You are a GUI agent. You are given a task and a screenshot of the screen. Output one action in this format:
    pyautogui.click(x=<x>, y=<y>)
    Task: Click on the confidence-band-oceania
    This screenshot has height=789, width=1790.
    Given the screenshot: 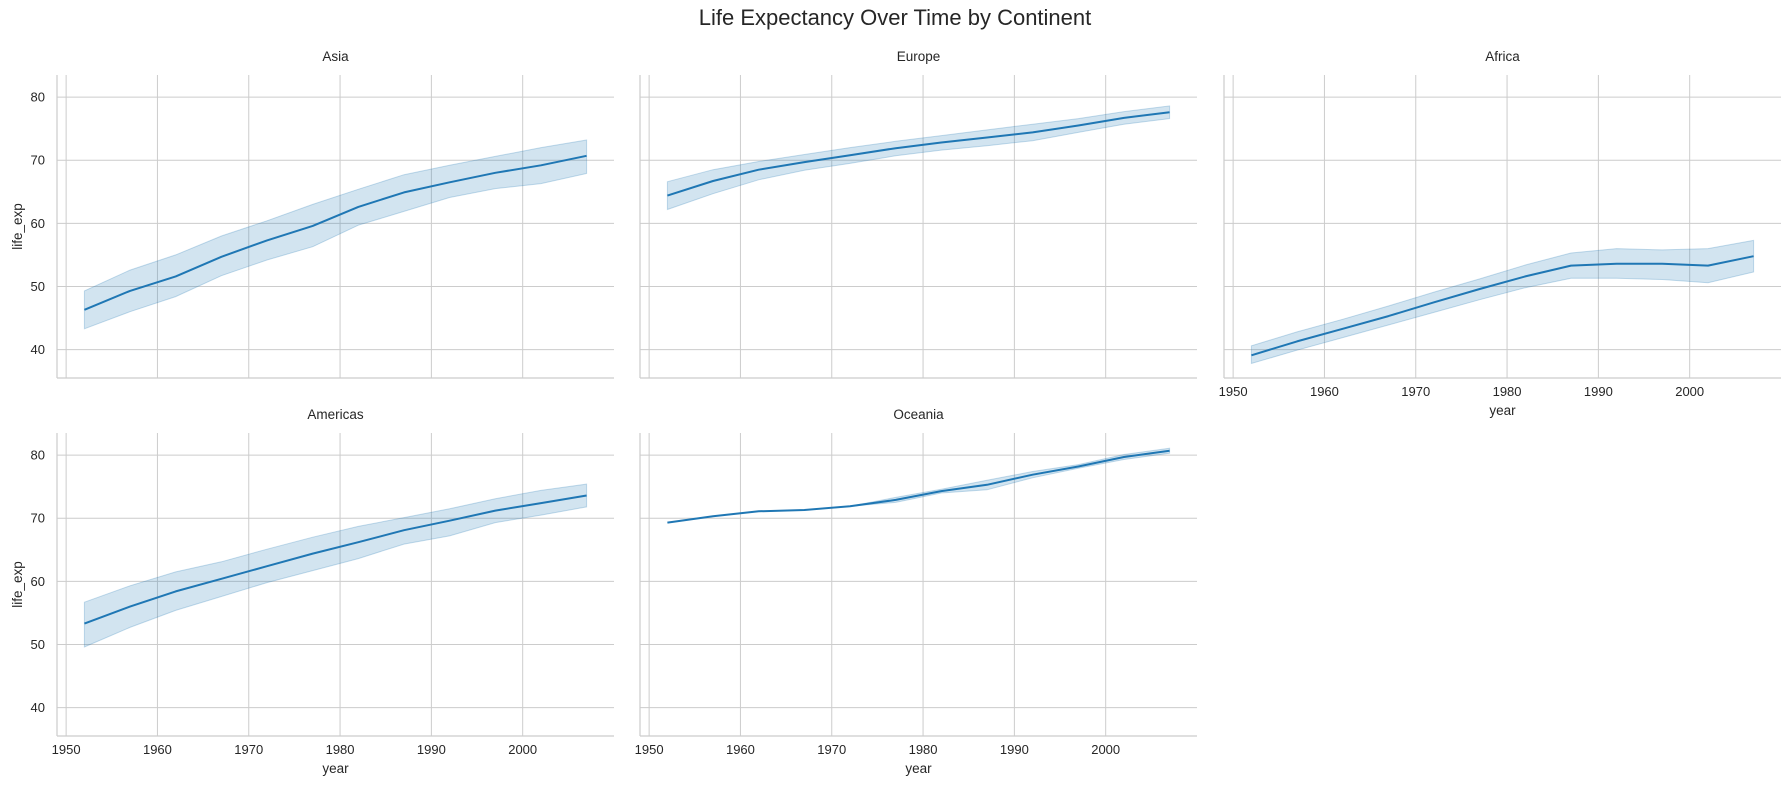 What is the action you would take?
    pyautogui.click(x=919, y=485)
    